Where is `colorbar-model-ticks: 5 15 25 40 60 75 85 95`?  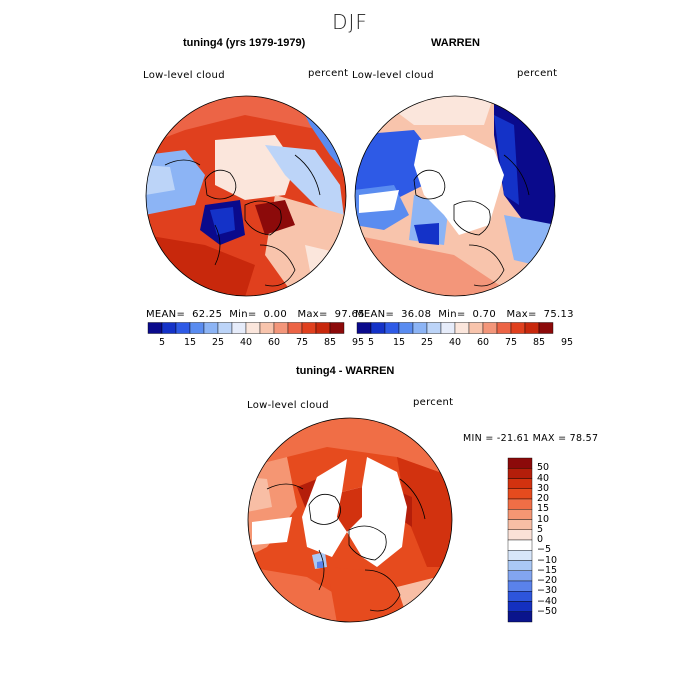 colorbar-model-ticks: 5 15 25 40 60 75 85 95 is located at coordinates (255, 343).